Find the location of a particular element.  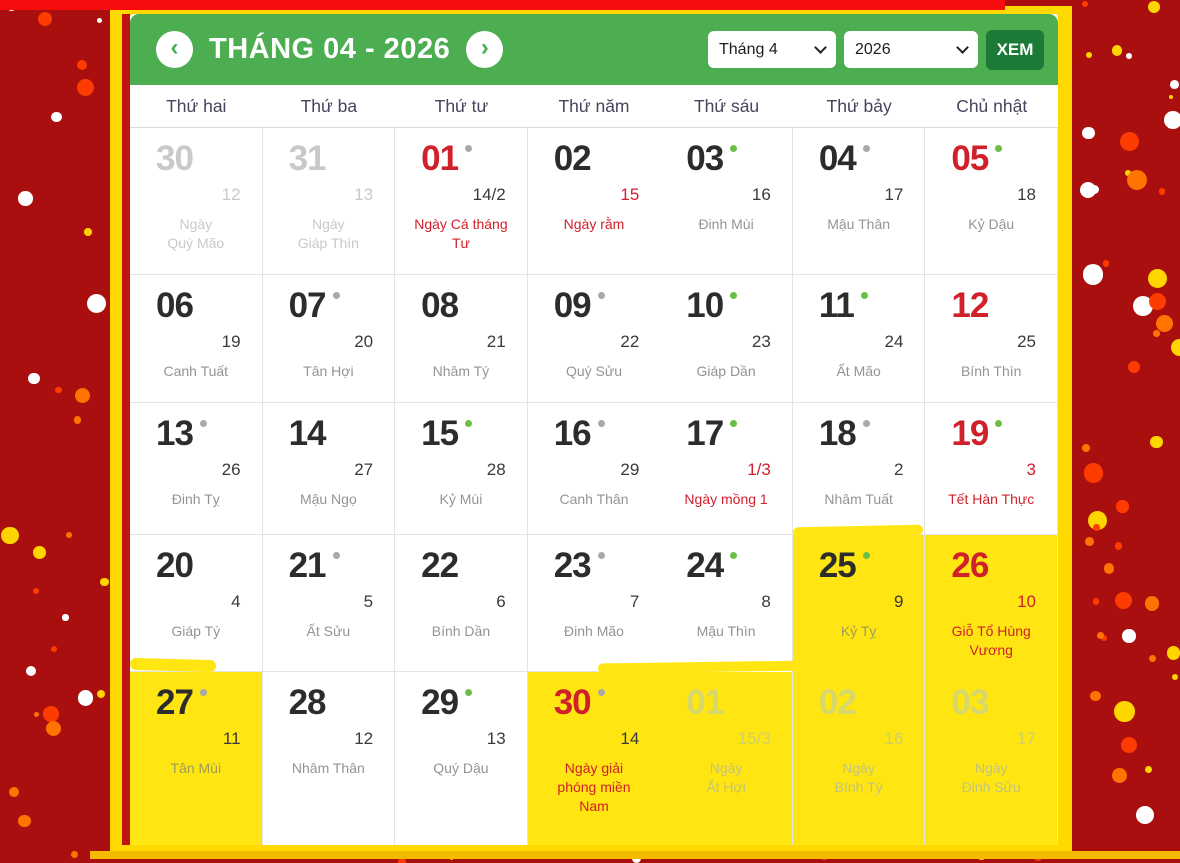

day-cell: 04 17 Mậu Thân is located at coordinates (859, 201).